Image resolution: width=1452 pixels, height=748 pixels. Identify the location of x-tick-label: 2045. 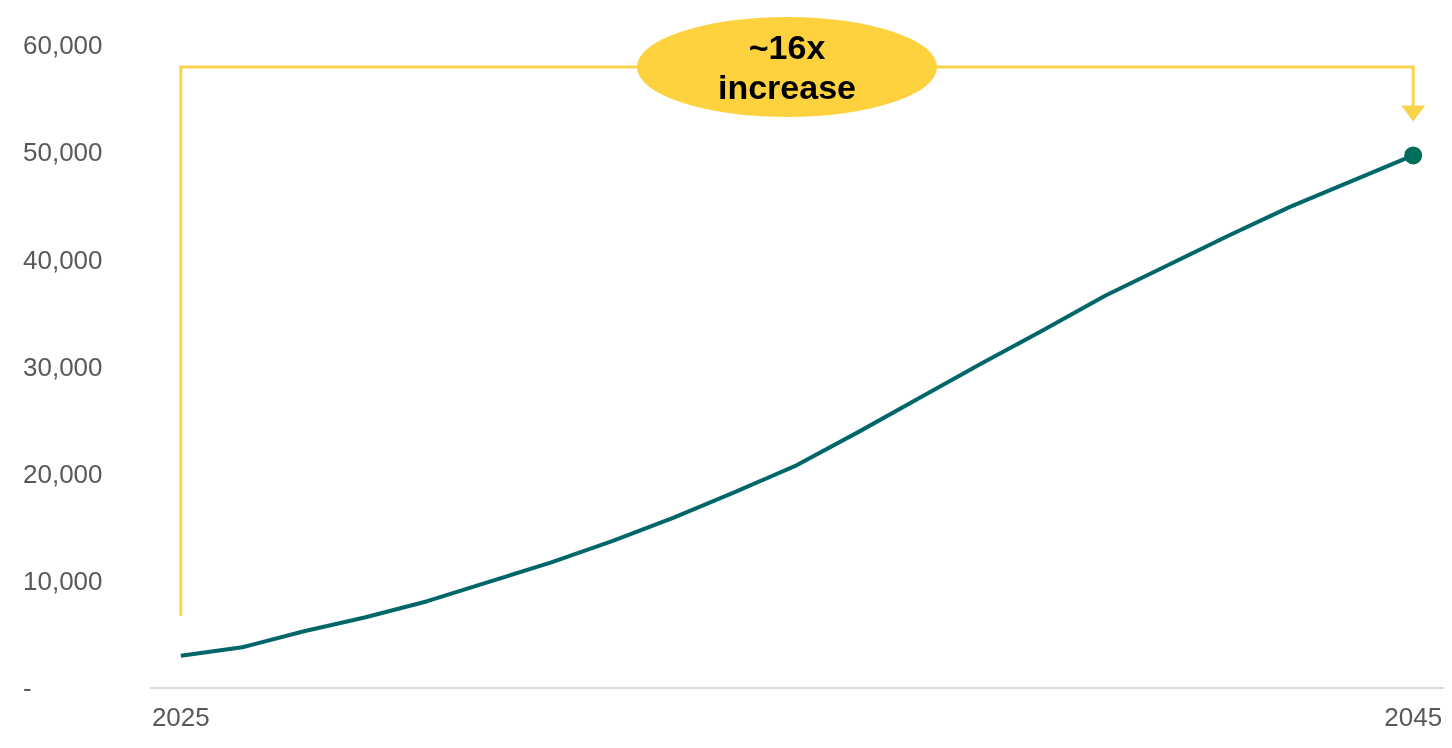
(1413, 717).